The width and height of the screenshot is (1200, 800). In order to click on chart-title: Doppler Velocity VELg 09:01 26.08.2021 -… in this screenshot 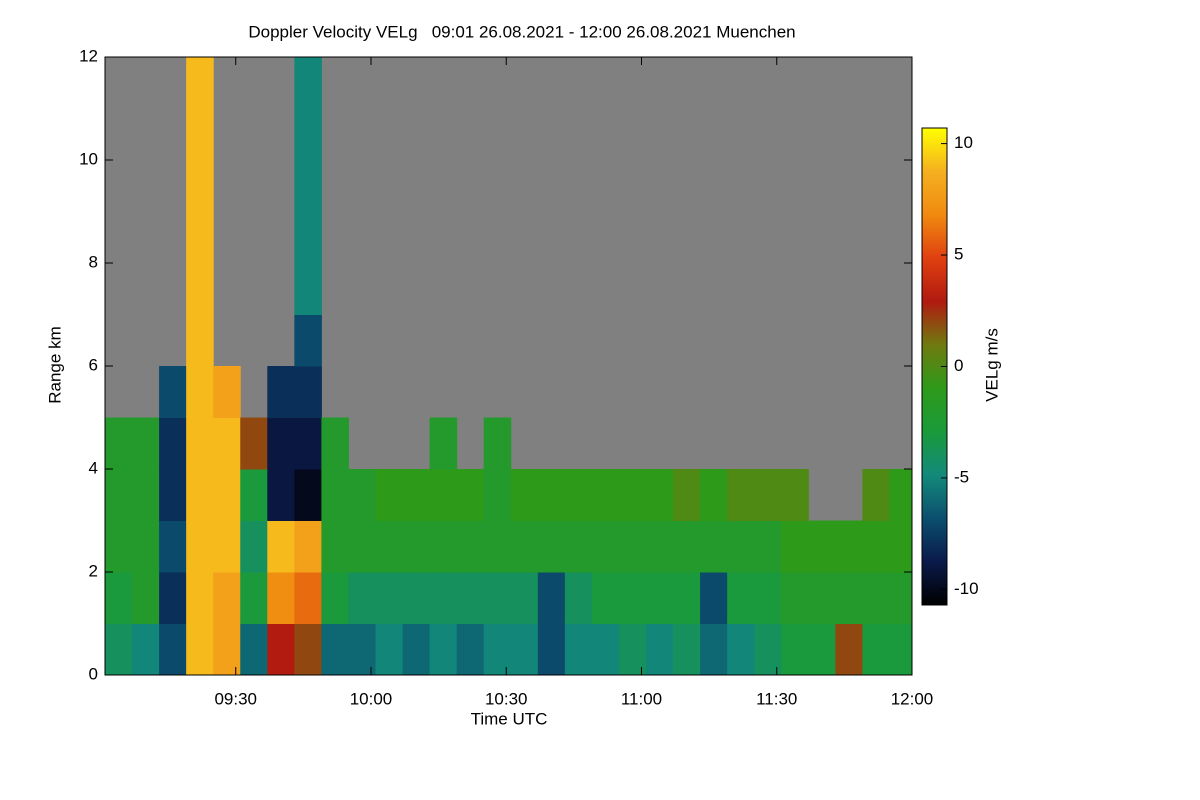, I will do `click(521, 31)`.